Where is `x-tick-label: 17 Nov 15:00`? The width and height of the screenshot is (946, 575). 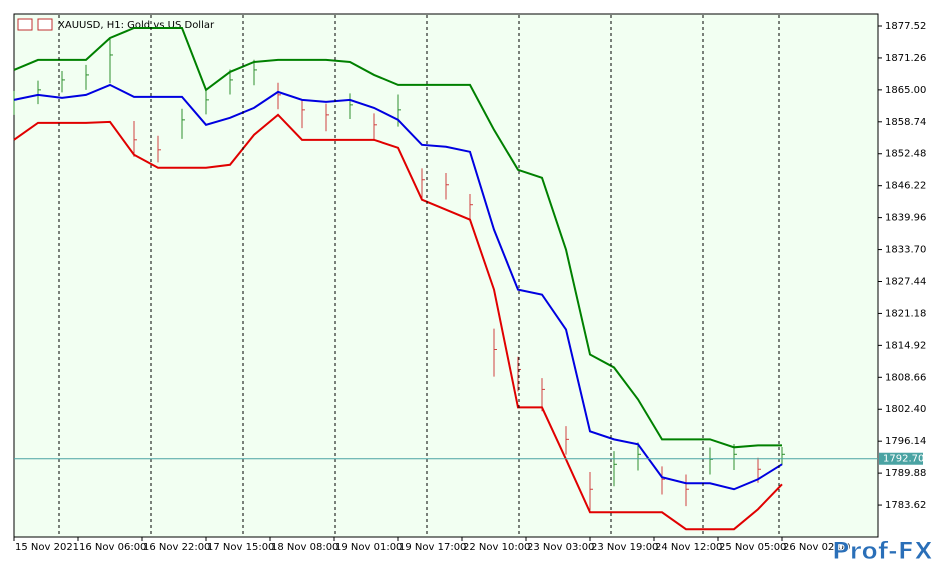 x-tick-label: 17 Nov 15:00 is located at coordinates (240, 547).